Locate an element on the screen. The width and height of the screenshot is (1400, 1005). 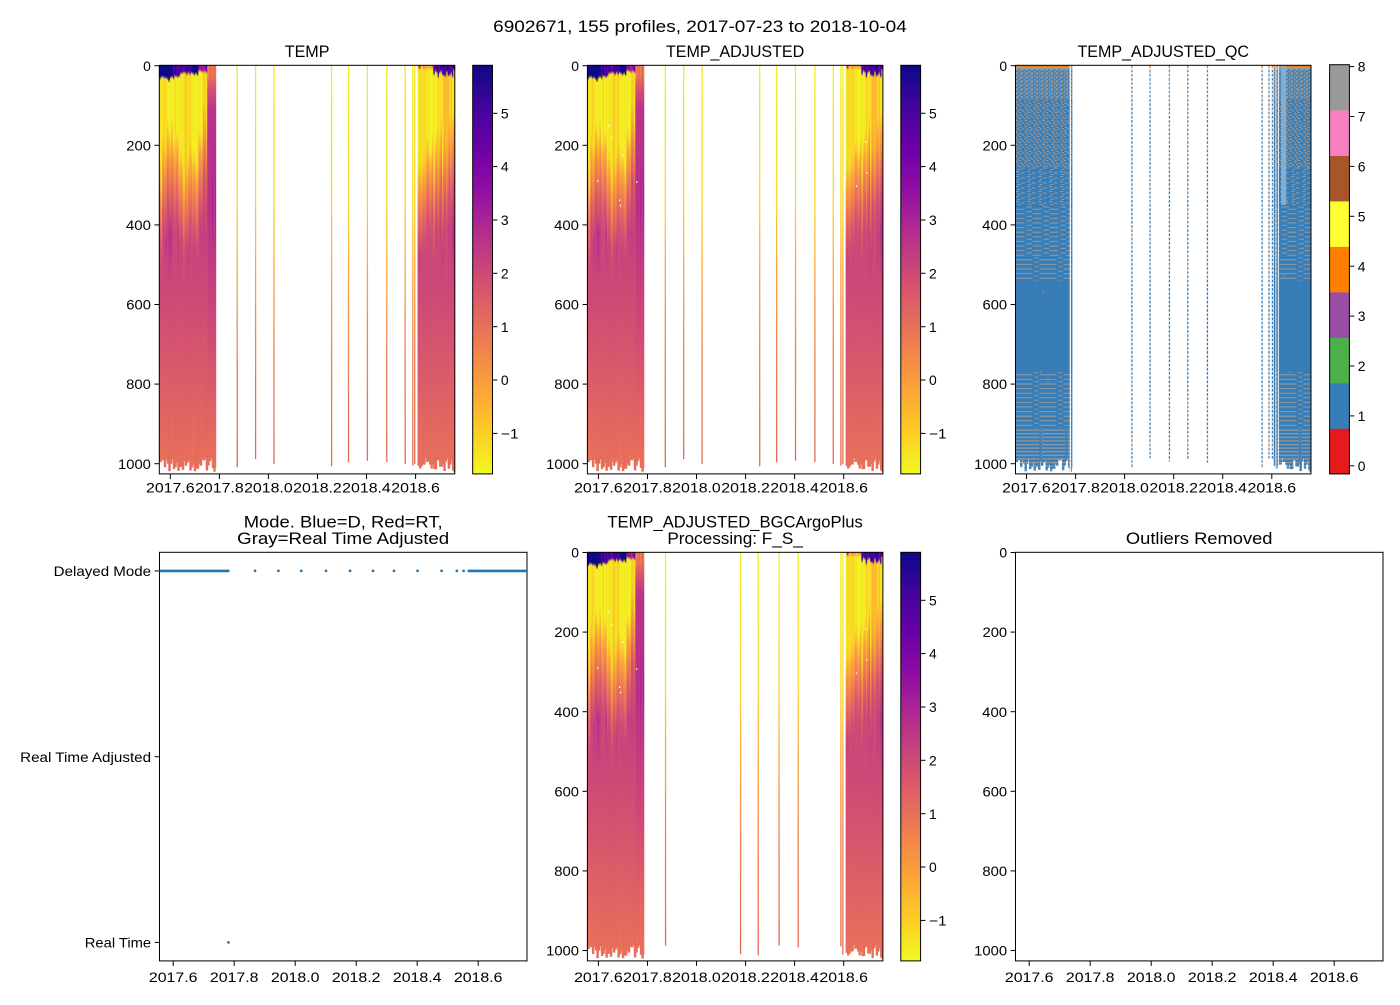
svg-text: TEMP_ADJUSTED is located at coordinates (735, 51).